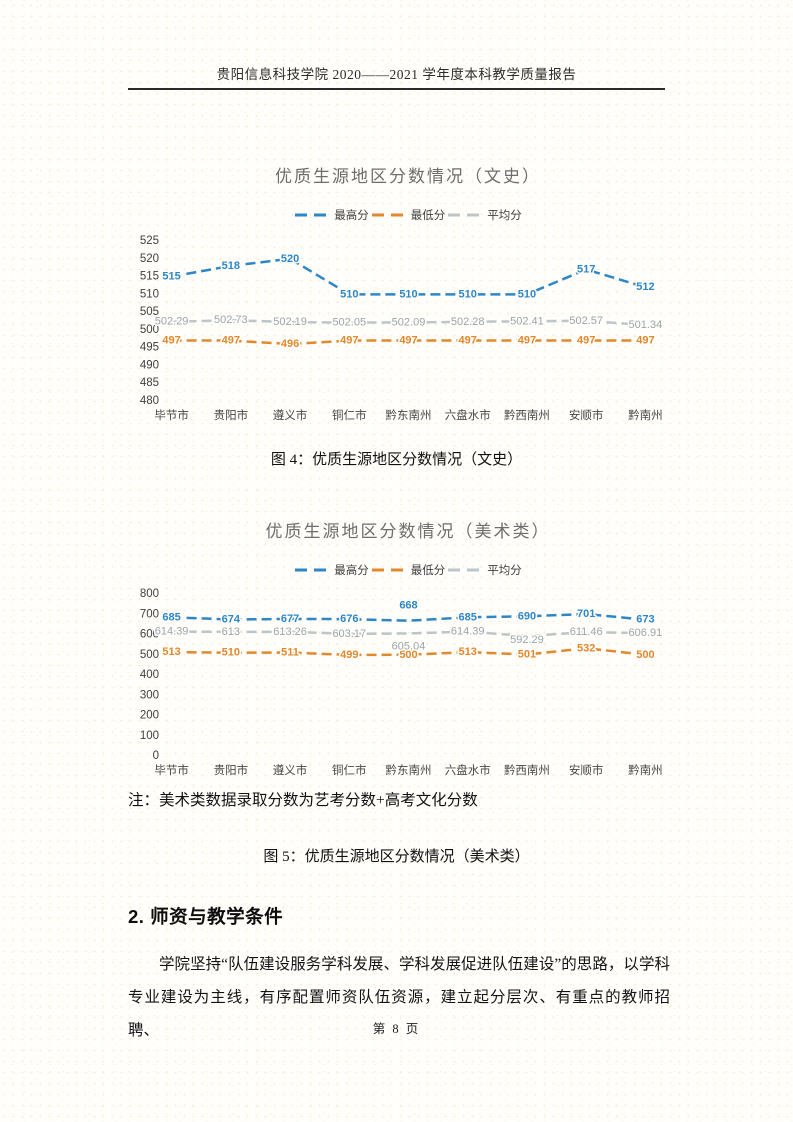 The image size is (793, 1122). I want to click on data-label: 502.19, so click(290, 322).